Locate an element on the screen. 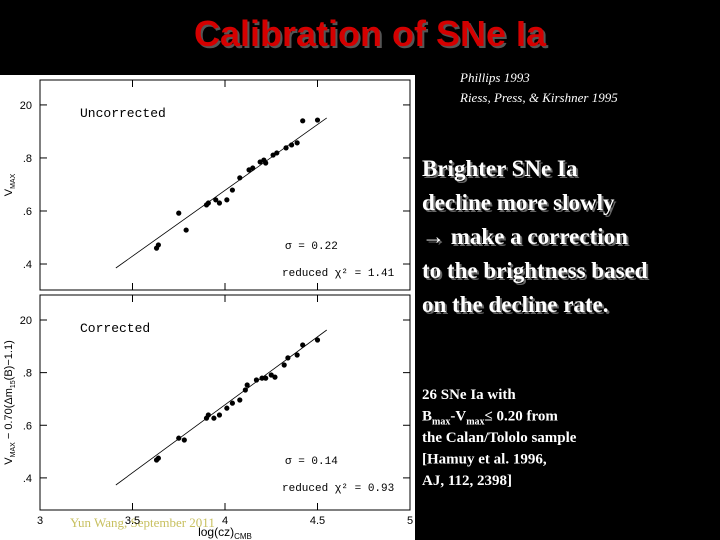 Image resolution: width=720 pixels, height=540 pixels. main-point: Brighter SNe Ia is located at coordinates (500, 168).